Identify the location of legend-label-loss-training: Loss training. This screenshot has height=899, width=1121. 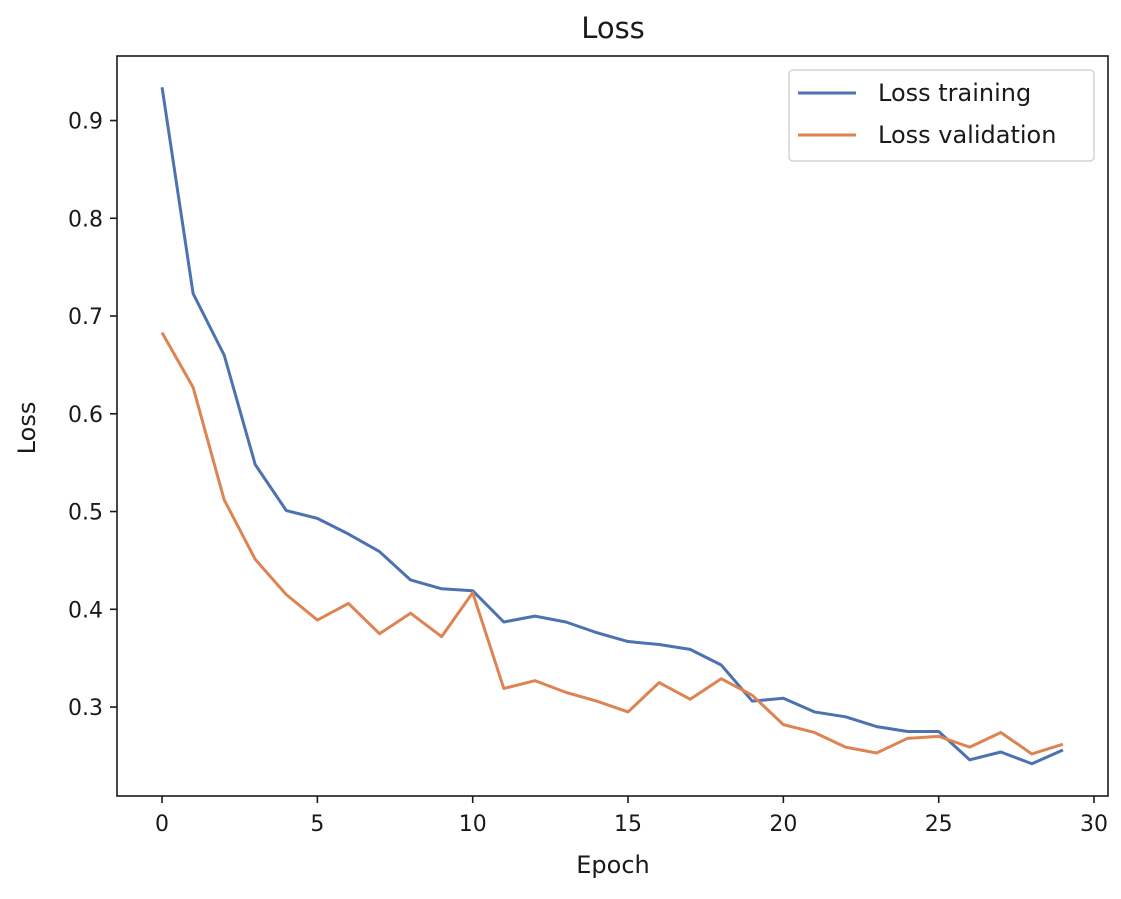
(954, 93).